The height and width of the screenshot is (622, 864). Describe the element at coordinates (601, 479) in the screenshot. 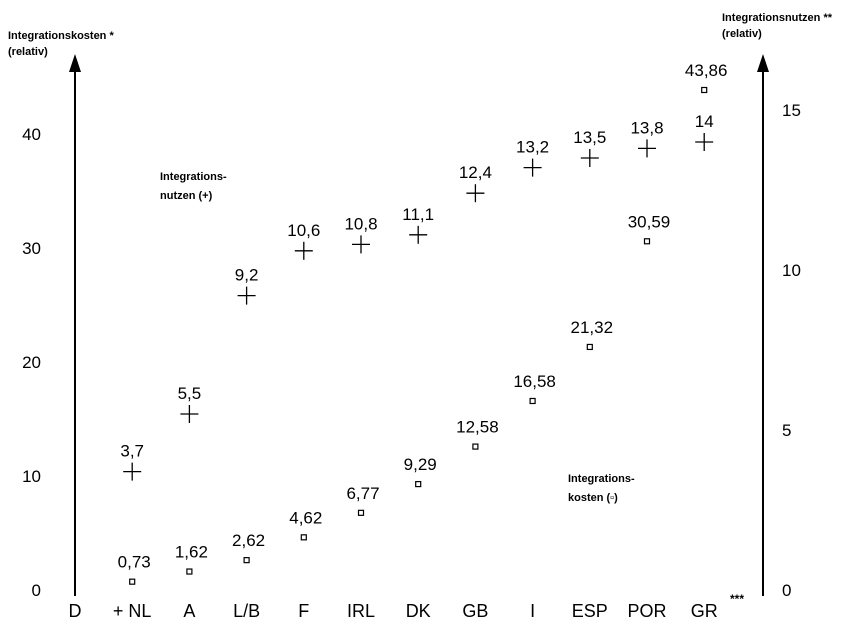

I see `legend-kosten-line1: Integrations-` at that location.